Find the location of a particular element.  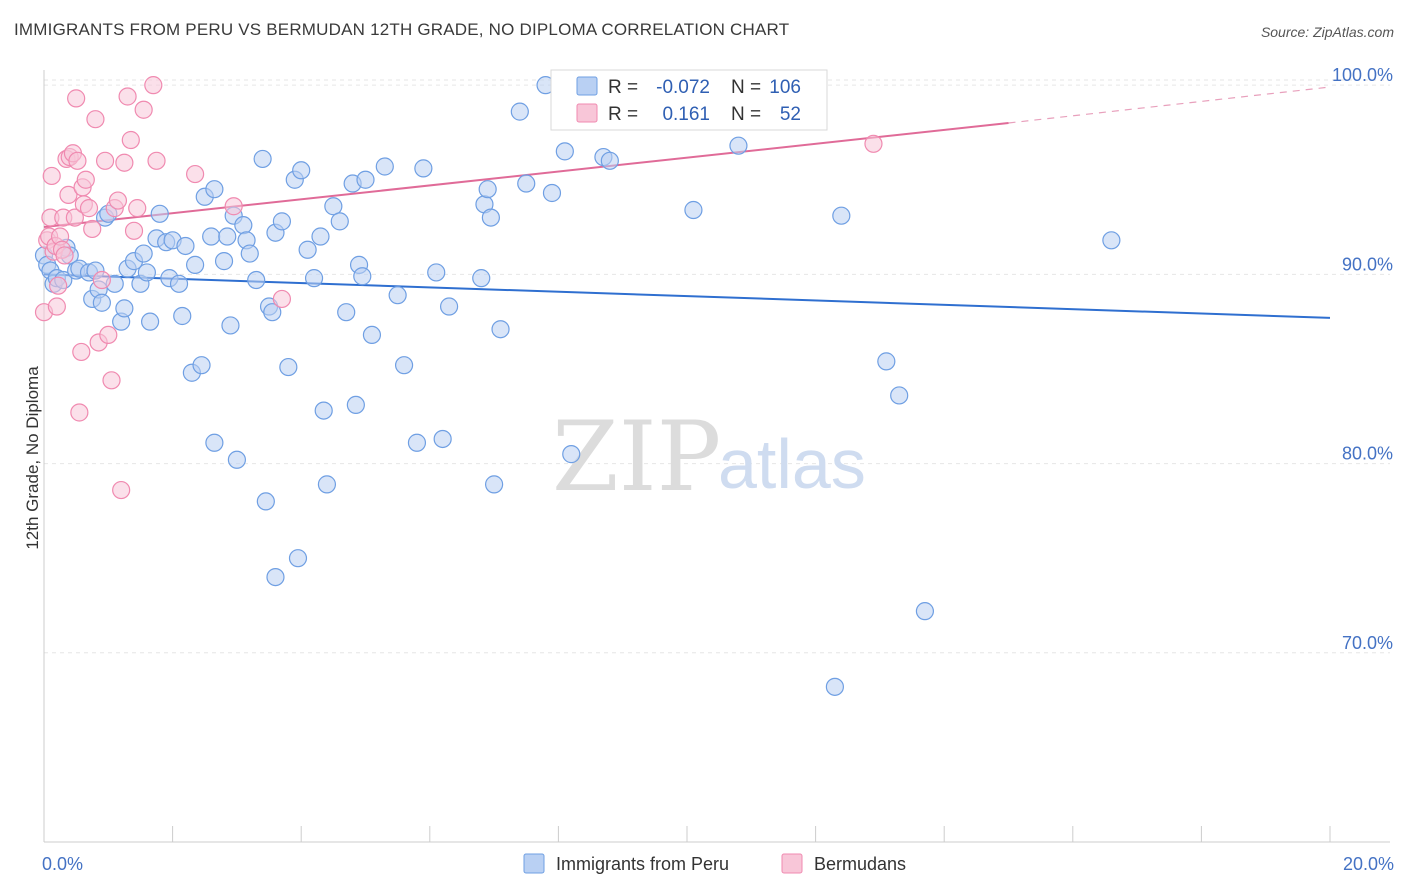

watermark-atlas: atlas is located at coordinates (792, 464).